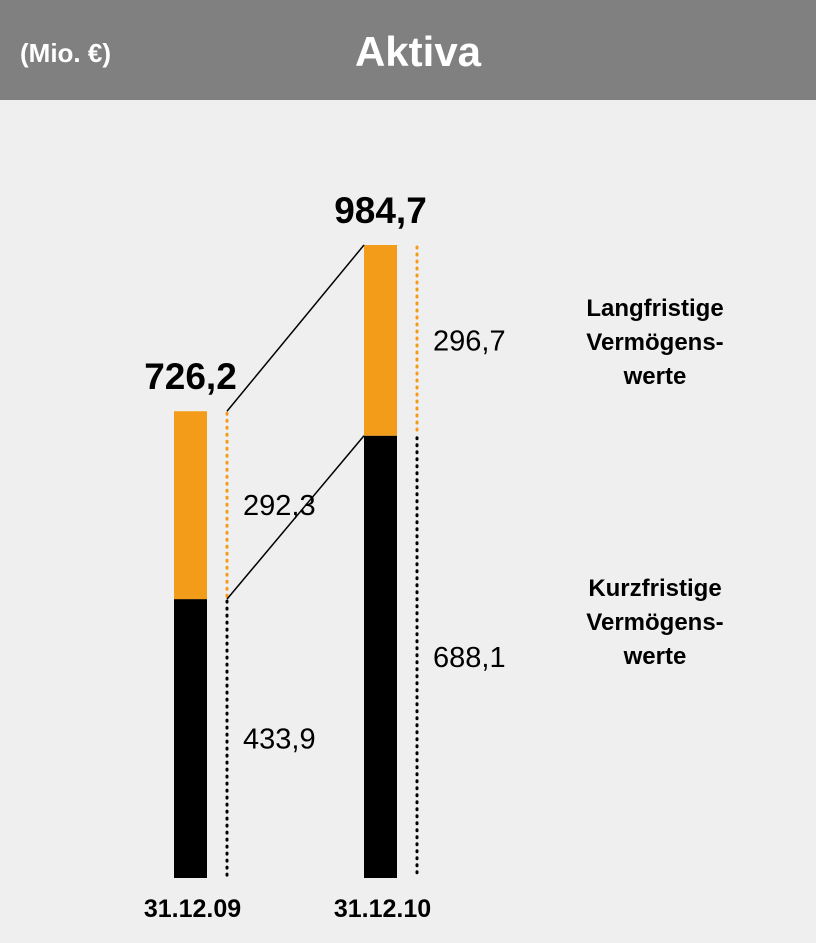 The image size is (816, 943). What do you see at coordinates (655, 342) in the screenshot?
I see `legend-entry: Langfristige Vermögens-werte` at bounding box center [655, 342].